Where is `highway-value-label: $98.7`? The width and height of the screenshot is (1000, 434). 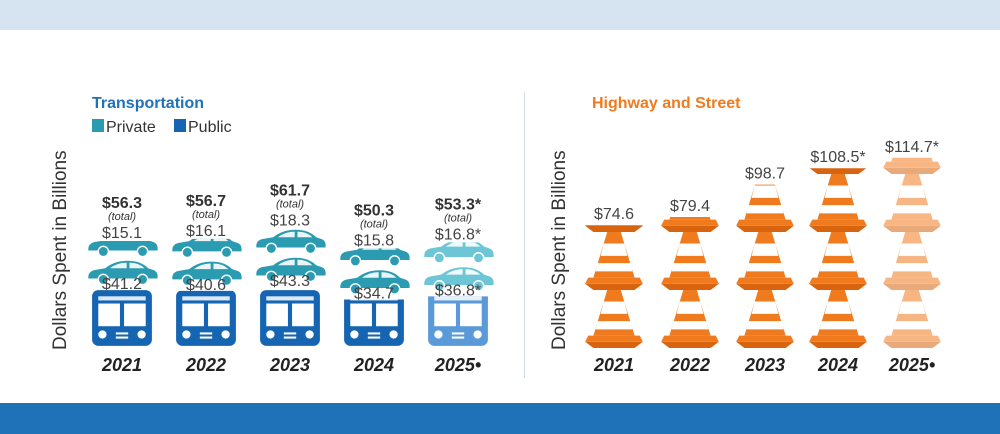
highway-value-label: $98.7 is located at coordinates (765, 174).